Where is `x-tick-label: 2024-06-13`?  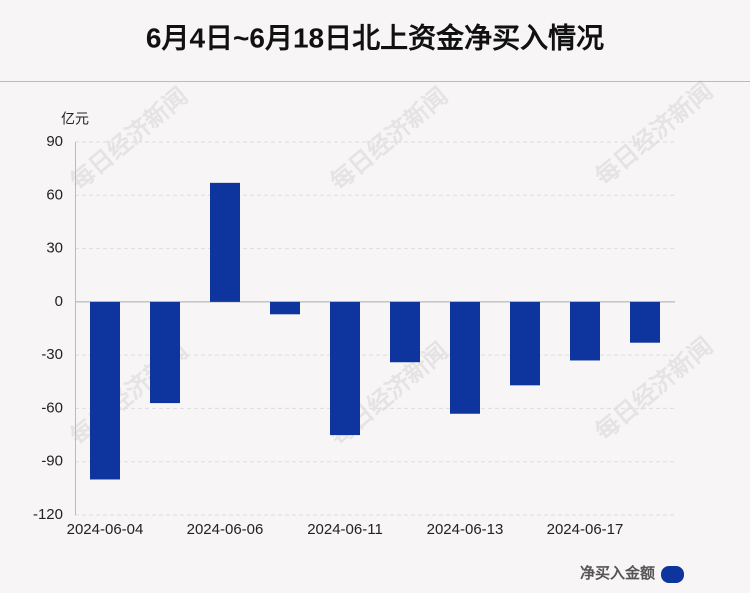 x-tick-label: 2024-06-13 is located at coordinates (465, 529).